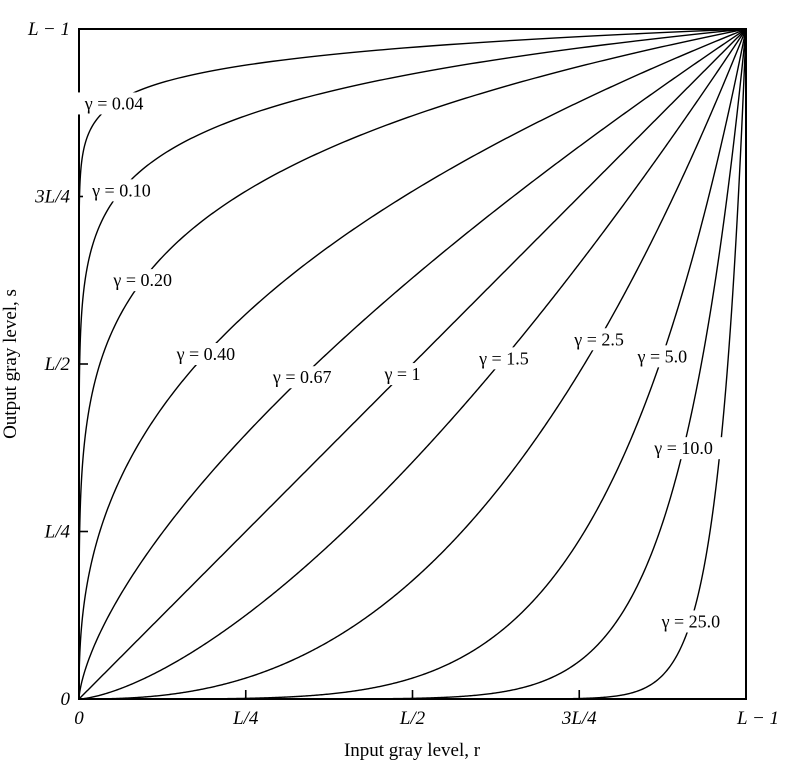  What do you see at coordinates (79, 718) in the screenshot?
I see `x-tick-label: 0` at bounding box center [79, 718].